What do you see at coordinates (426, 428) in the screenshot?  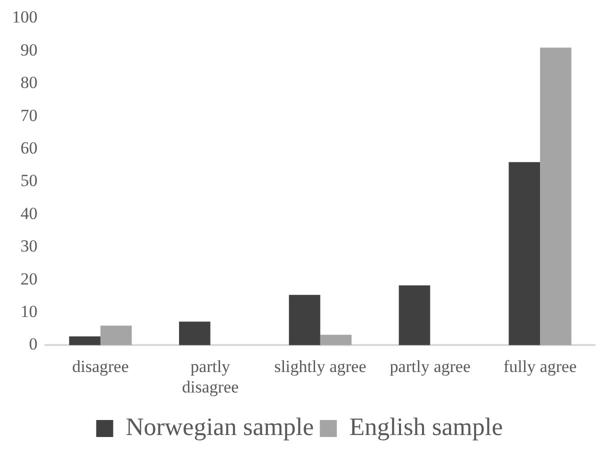 I see `legend-label: English sample` at bounding box center [426, 428].